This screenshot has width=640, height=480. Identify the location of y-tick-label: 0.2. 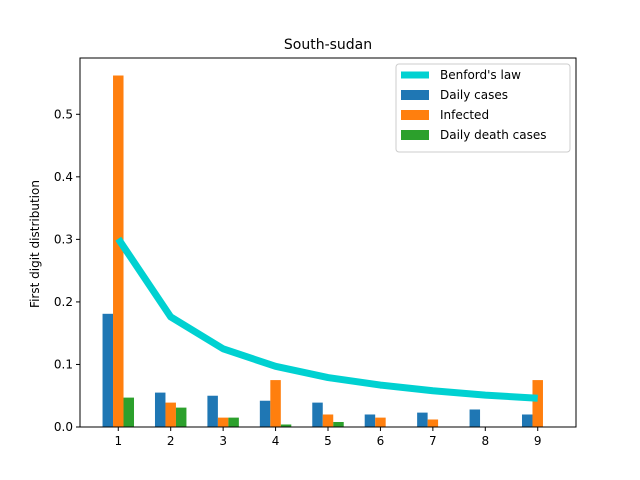
(63, 302).